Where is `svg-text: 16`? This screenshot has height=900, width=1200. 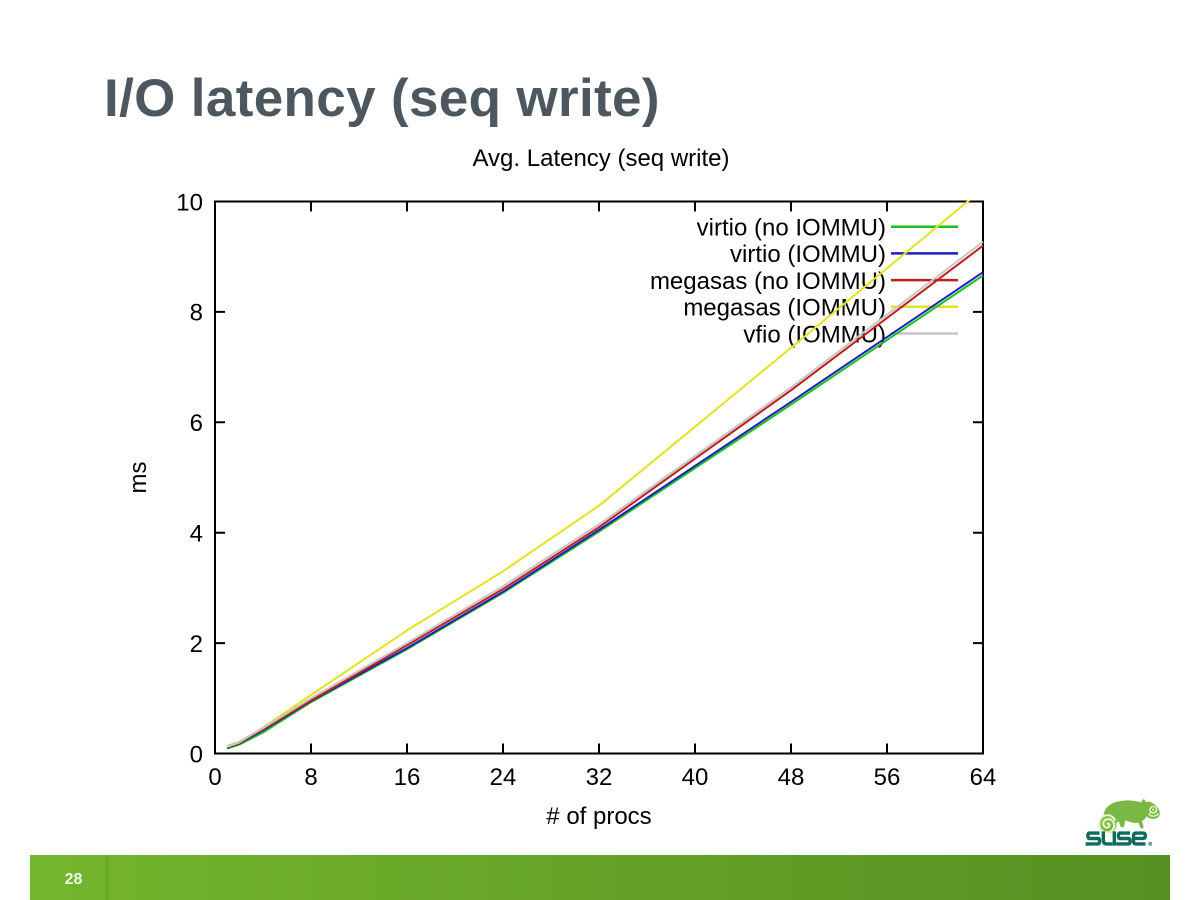 svg-text: 16 is located at coordinates (407, 777).